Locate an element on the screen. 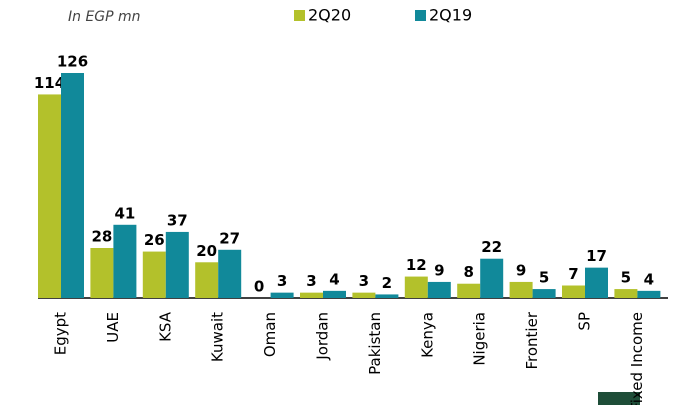 This screenshot has height=405, width=676. value-label: 12 is located at coordinates (416, 265).